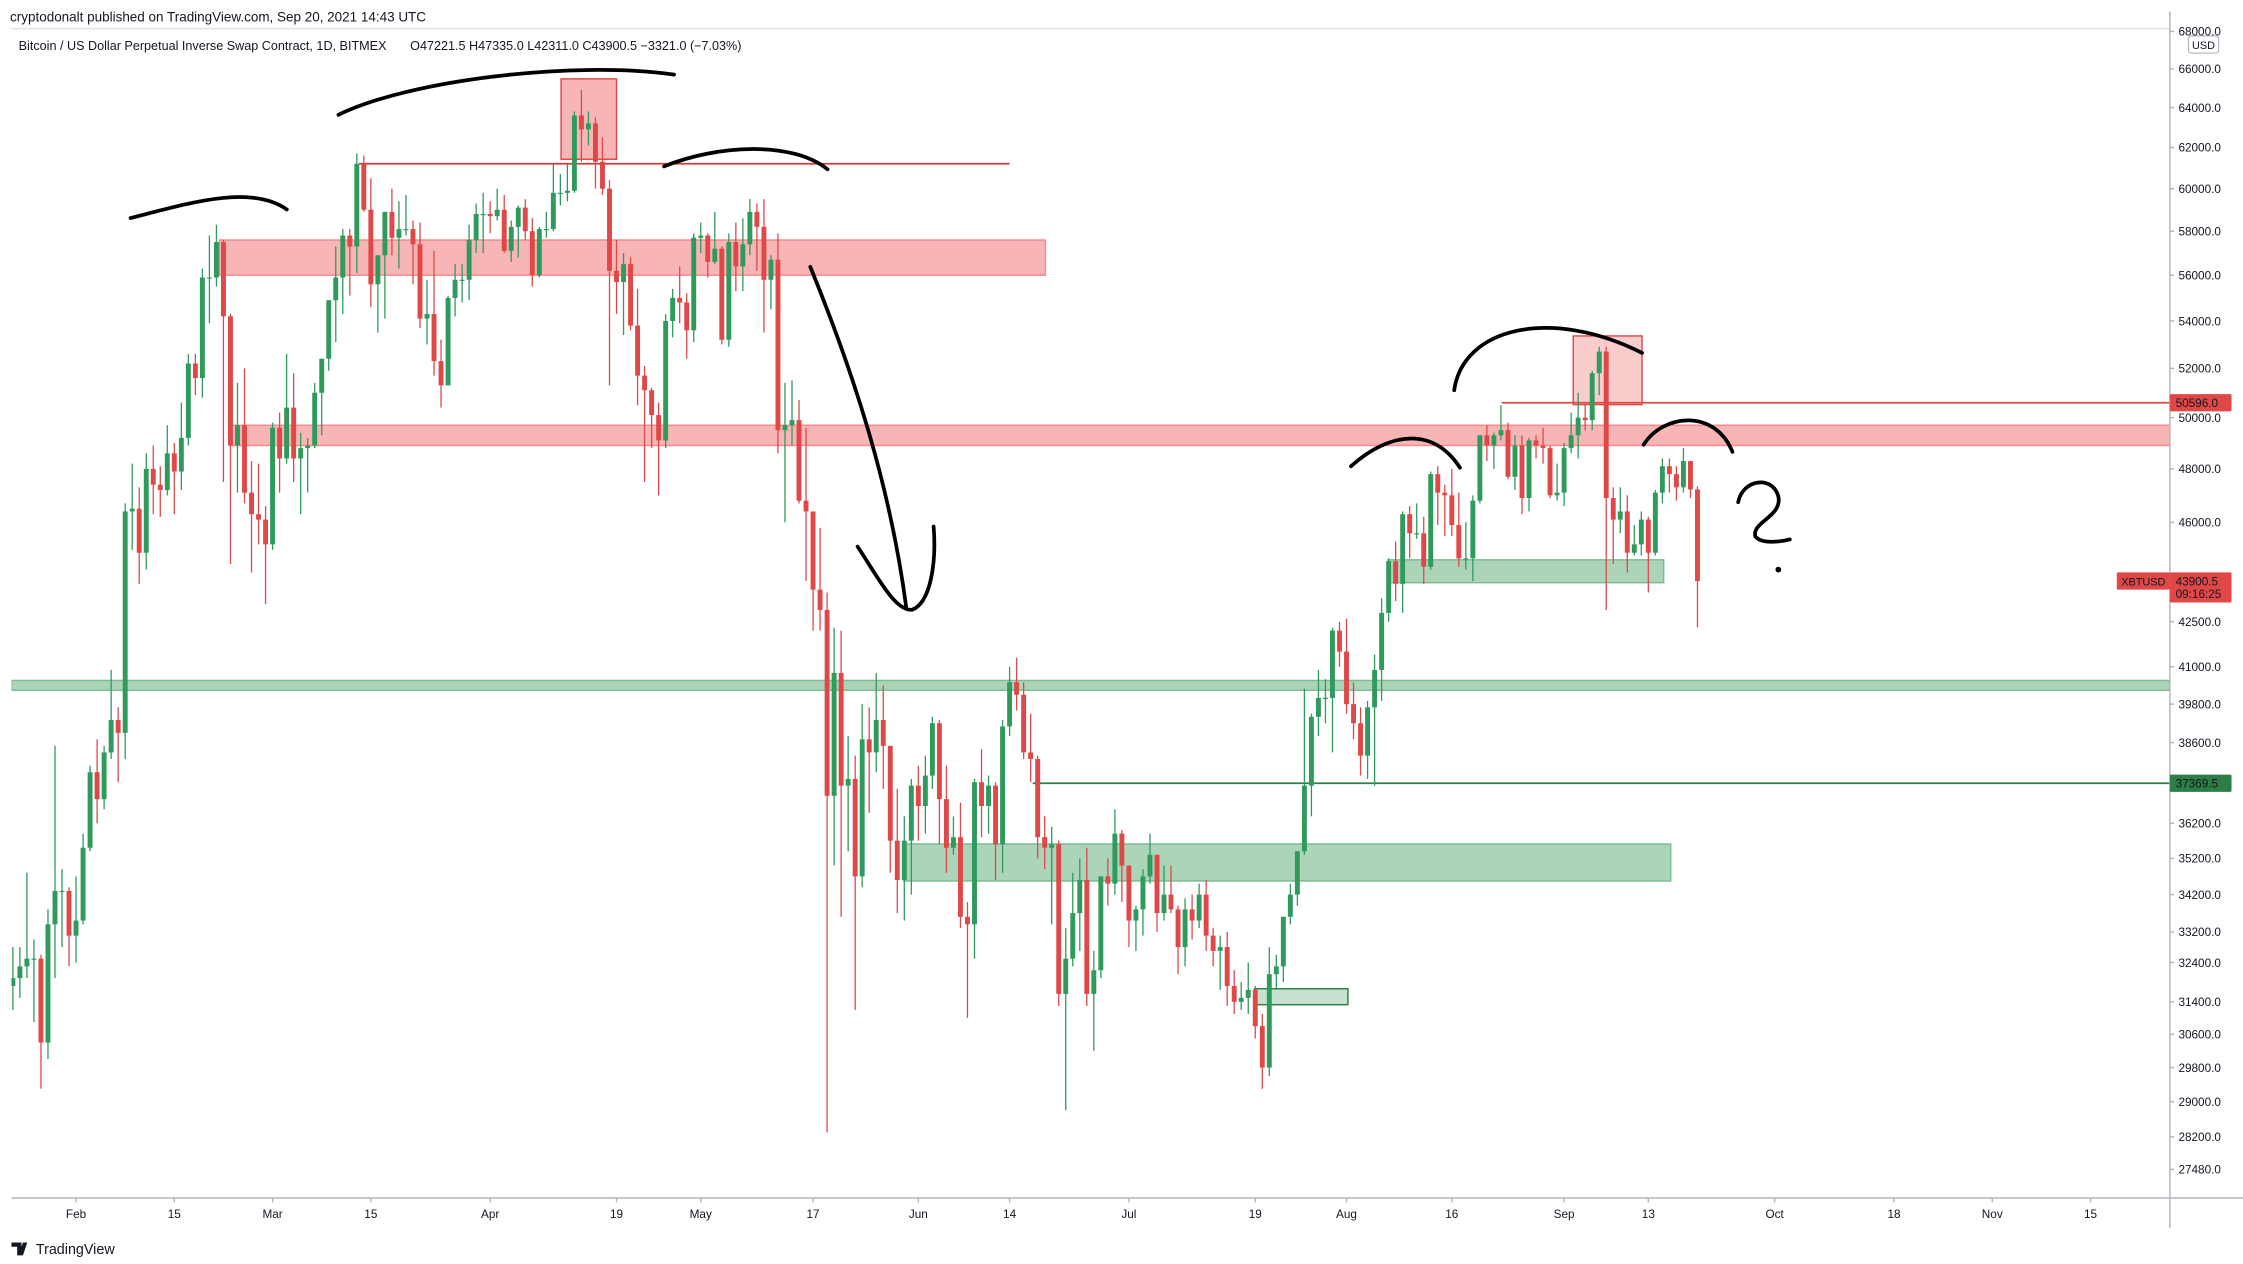  I want to click on x-tick-label: 14, so click(1010, 1214).